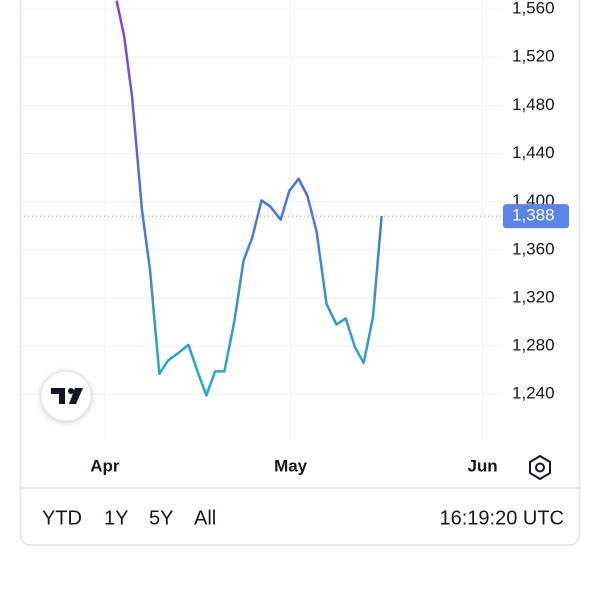  I want to click on range-button: 1Y, so click(116, 518).